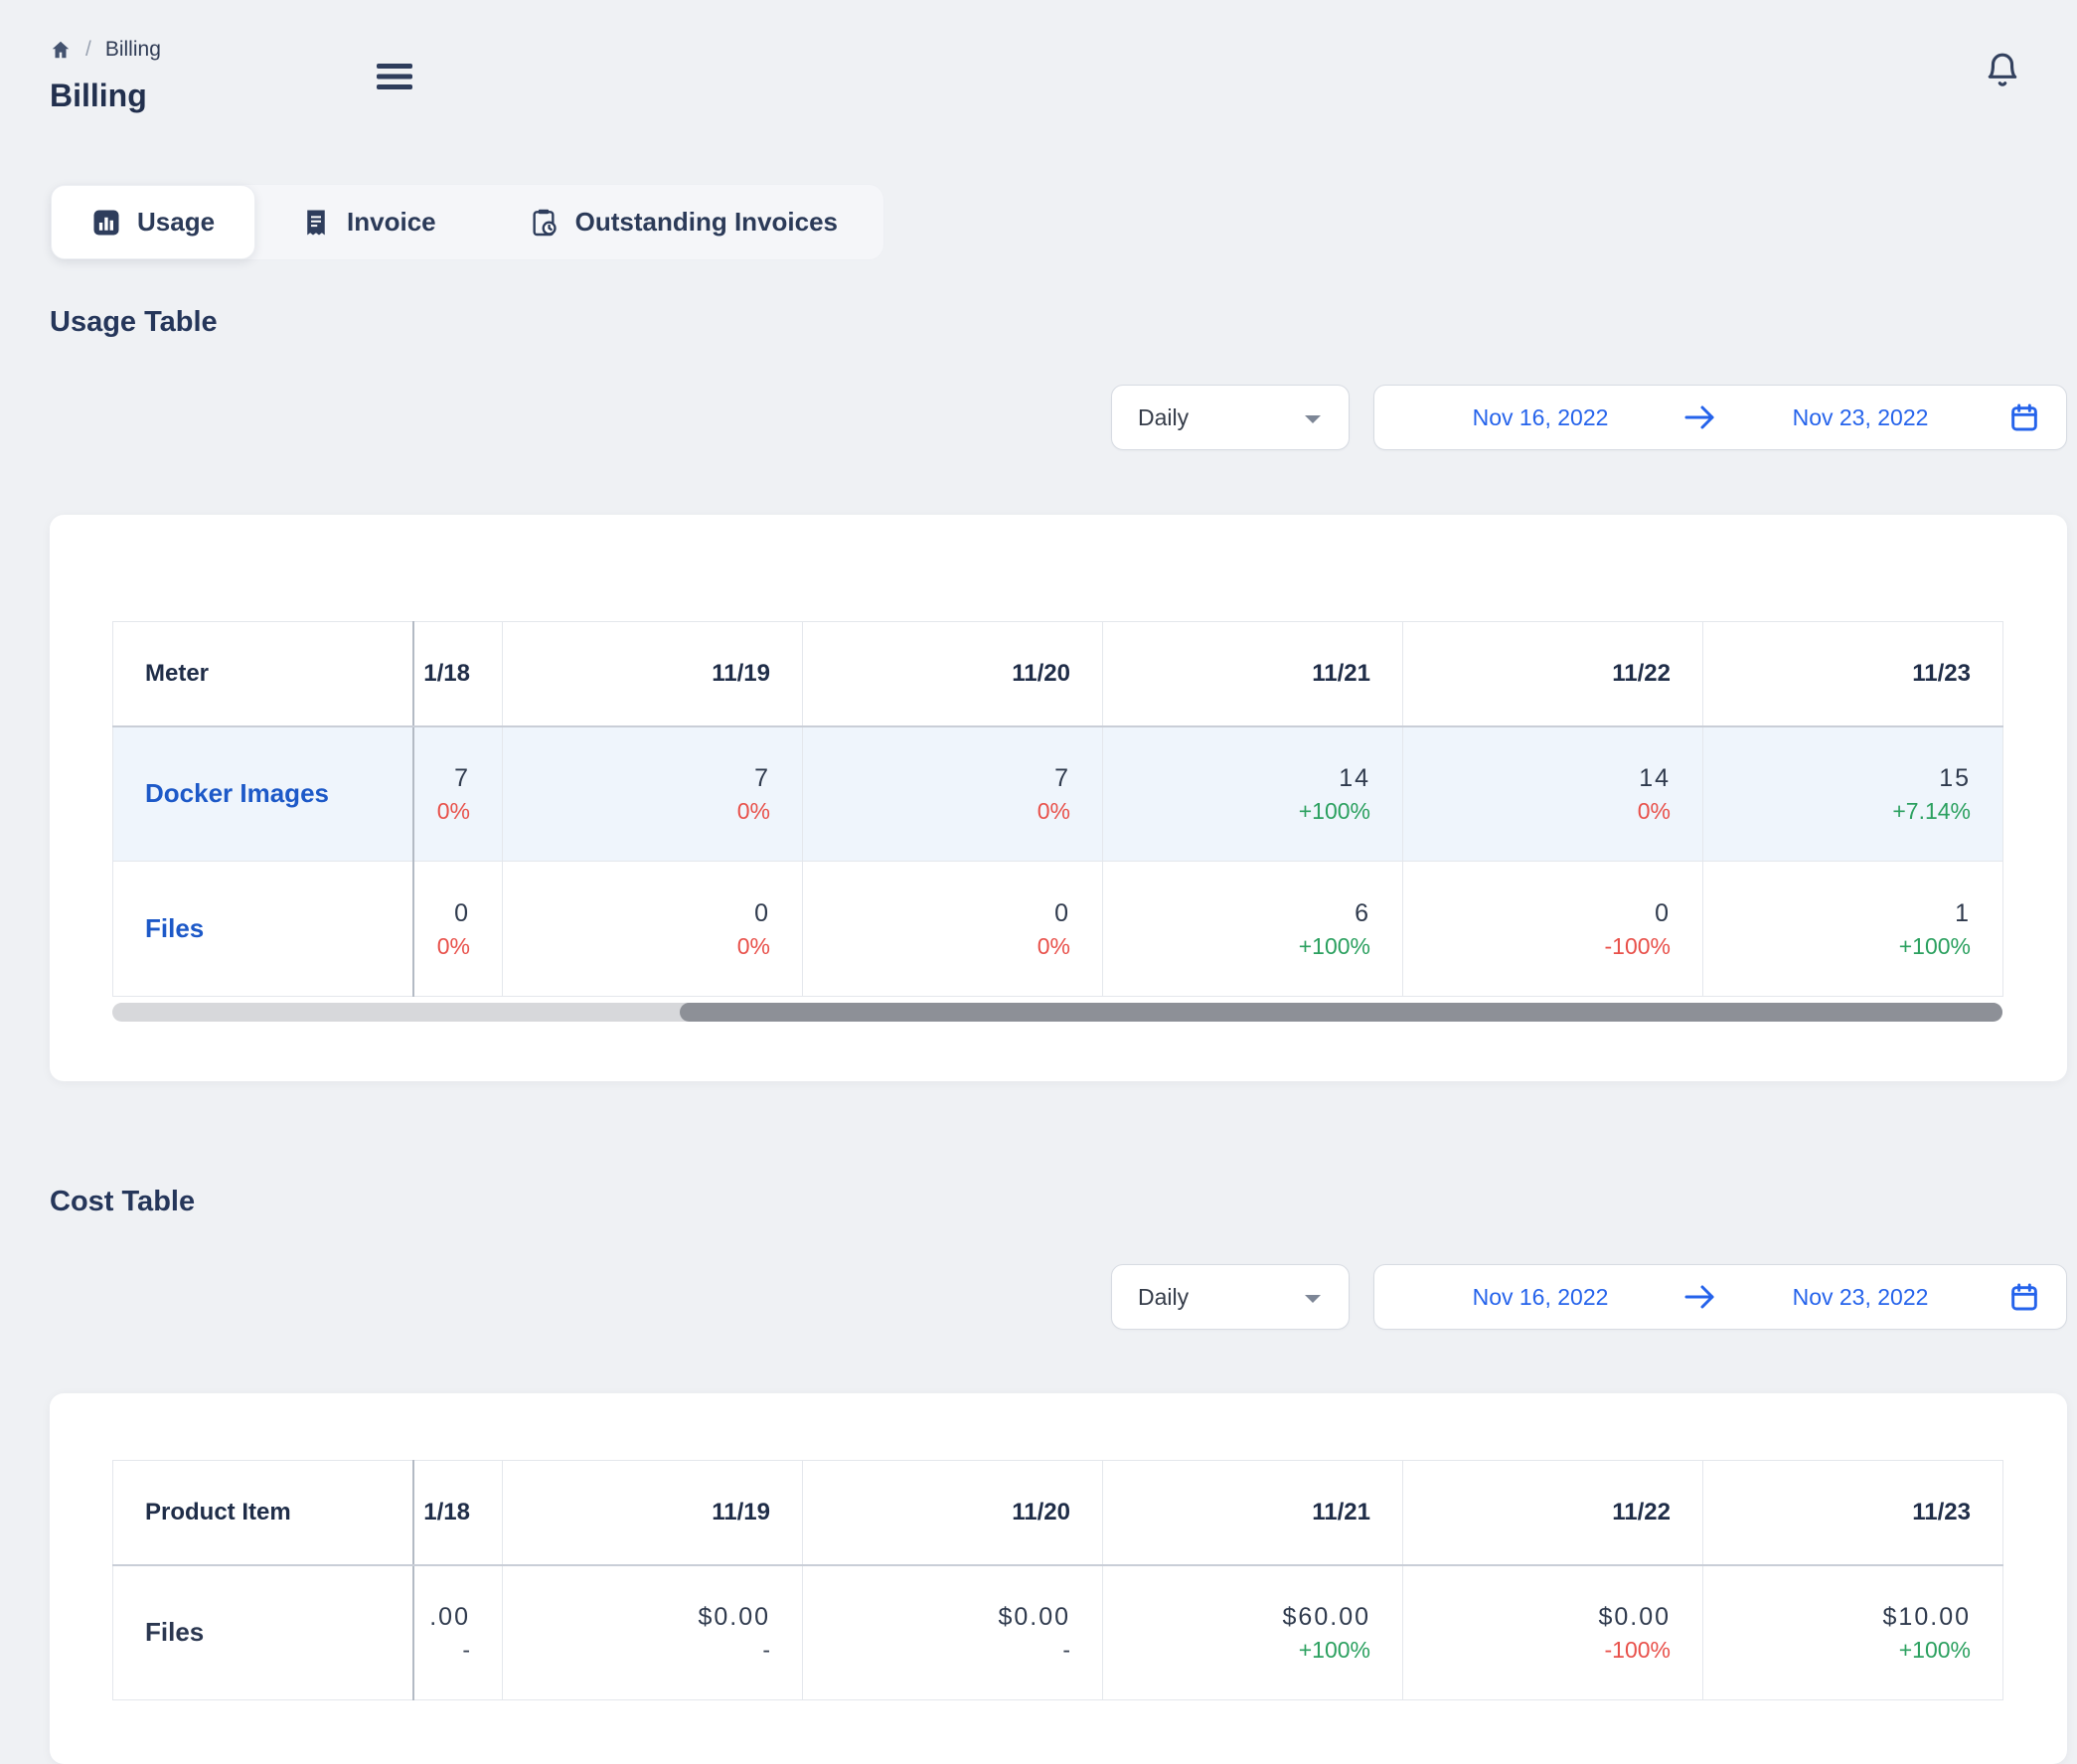  What do you see at coordinates (106, 223) in the screenshot?
I see `bar-chart-icon` at bounding box center [106, 223].